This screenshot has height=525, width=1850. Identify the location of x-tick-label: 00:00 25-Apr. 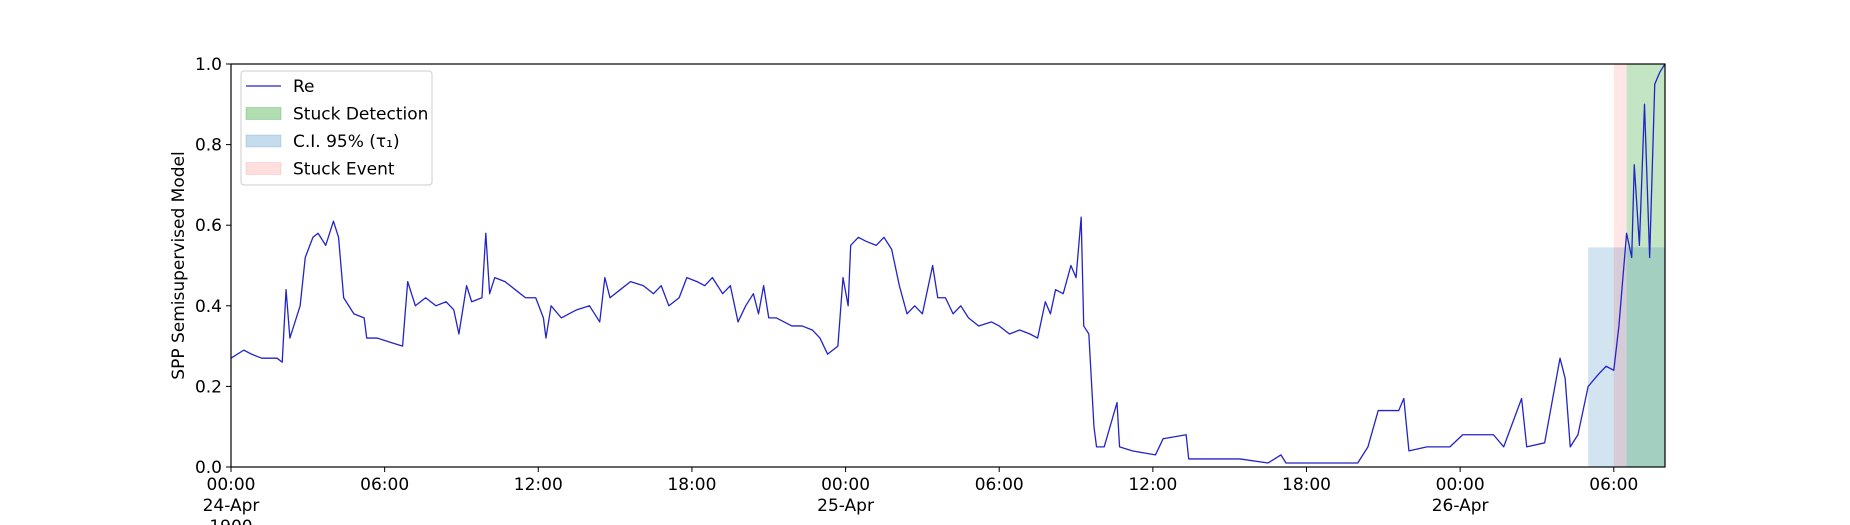
(845, 495).